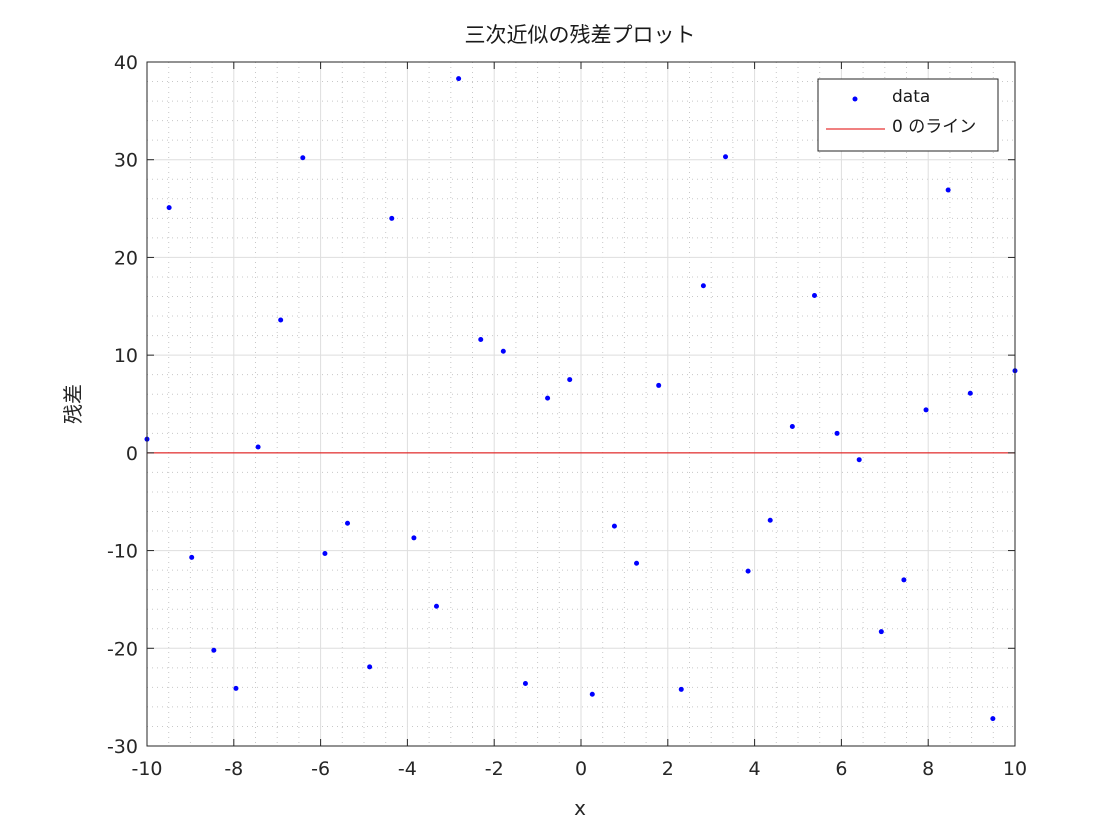 This screenshot has height=840, width=1120. Describe the element at coordinates (855, 99) in the screenshot. I see `legend-data-marker` at that location.